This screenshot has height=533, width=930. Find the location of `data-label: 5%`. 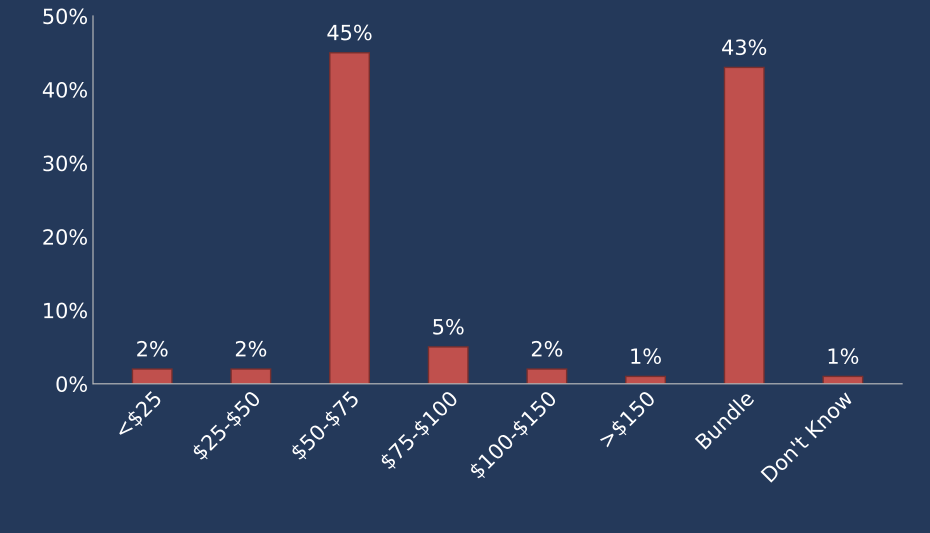

data-label: 5% is located at coordinates (448, 326).